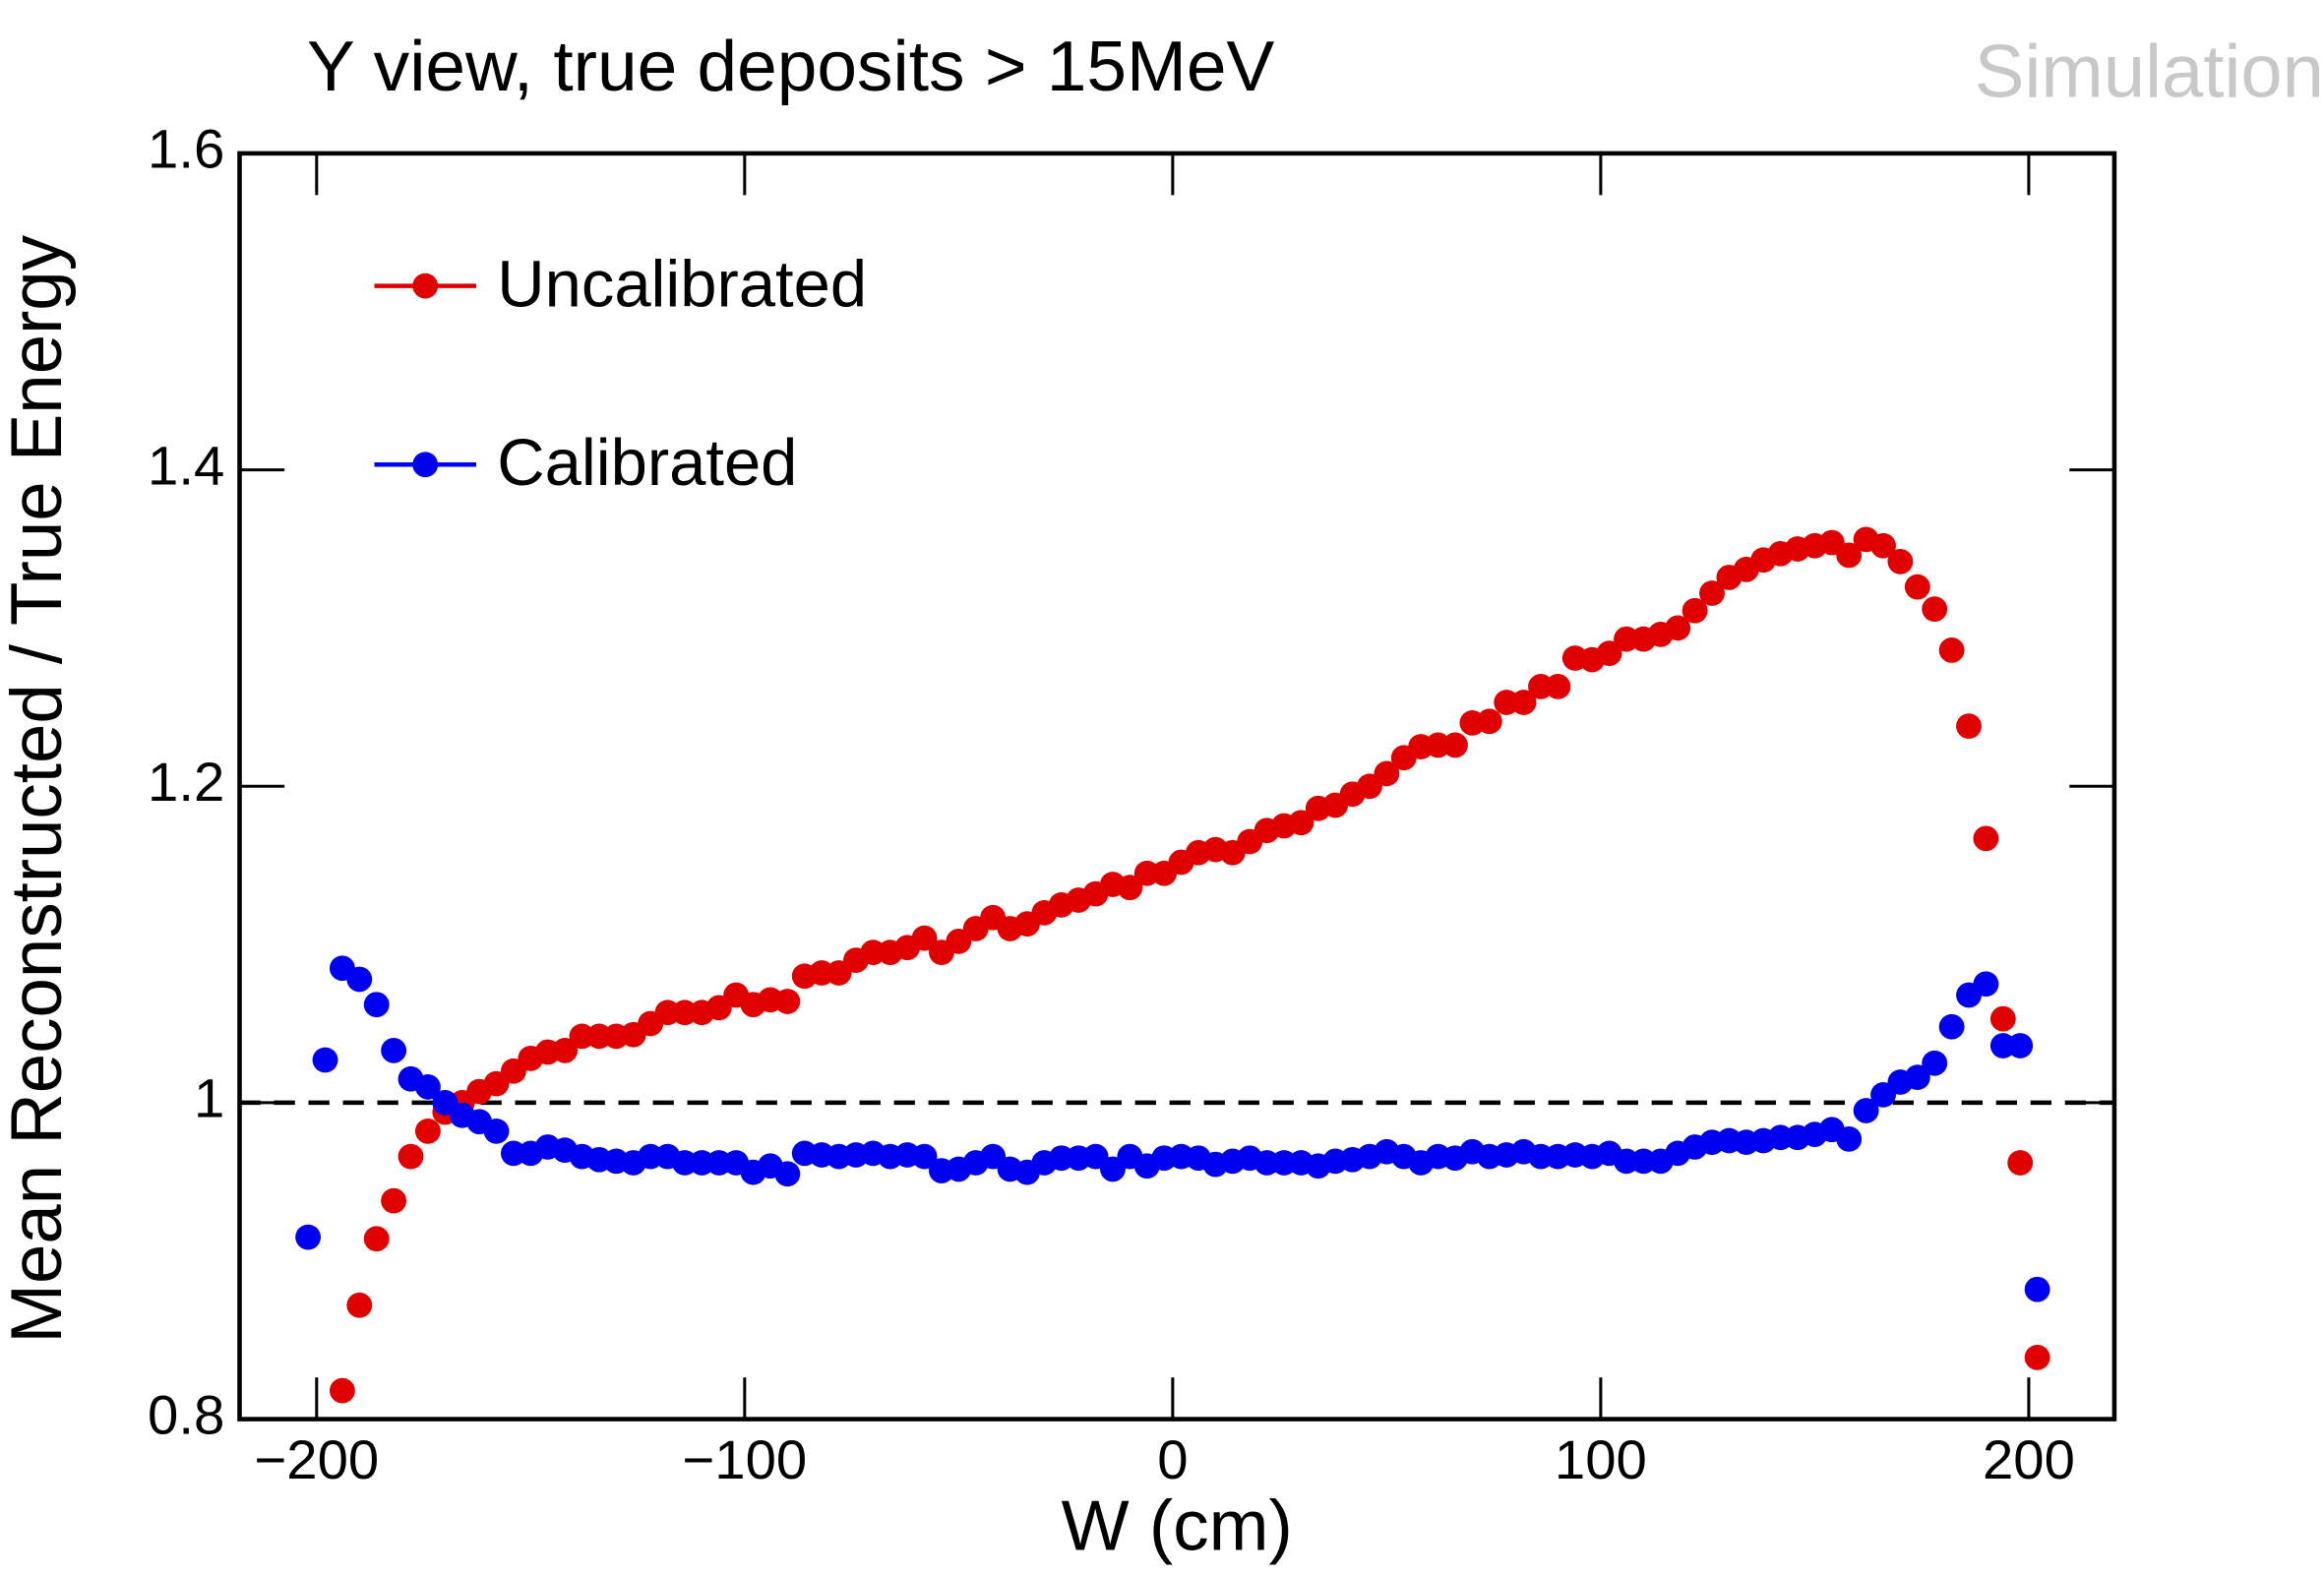 Image resolution: width=2324 pixels, height=1574 pixels. I want to click on x-axis-label: W (cm), so click(1177, 1525).